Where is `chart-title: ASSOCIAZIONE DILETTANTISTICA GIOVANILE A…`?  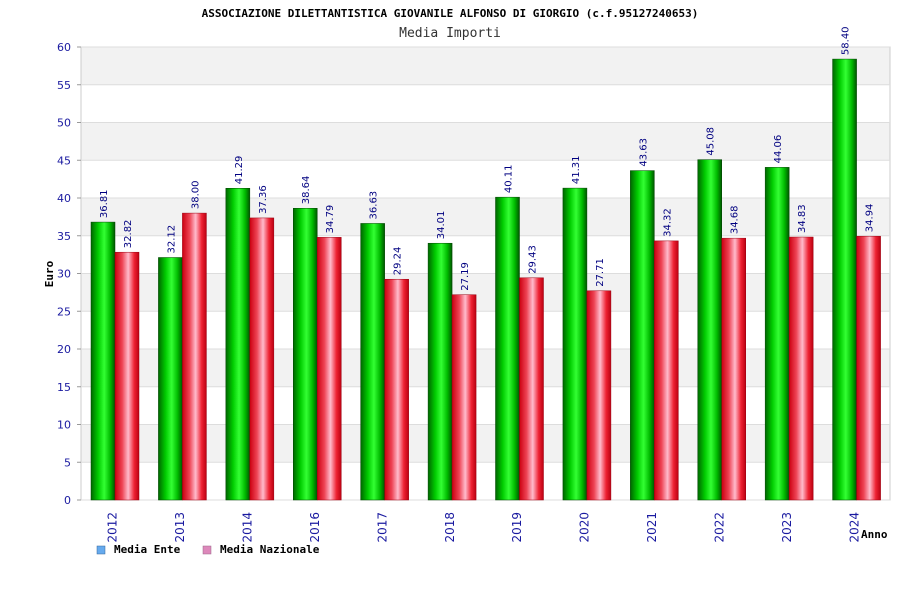
chart-title: ASSOCIAZIONE DILETTANTISTICA GIOVANILE A… is located at coordinates (450, 13).